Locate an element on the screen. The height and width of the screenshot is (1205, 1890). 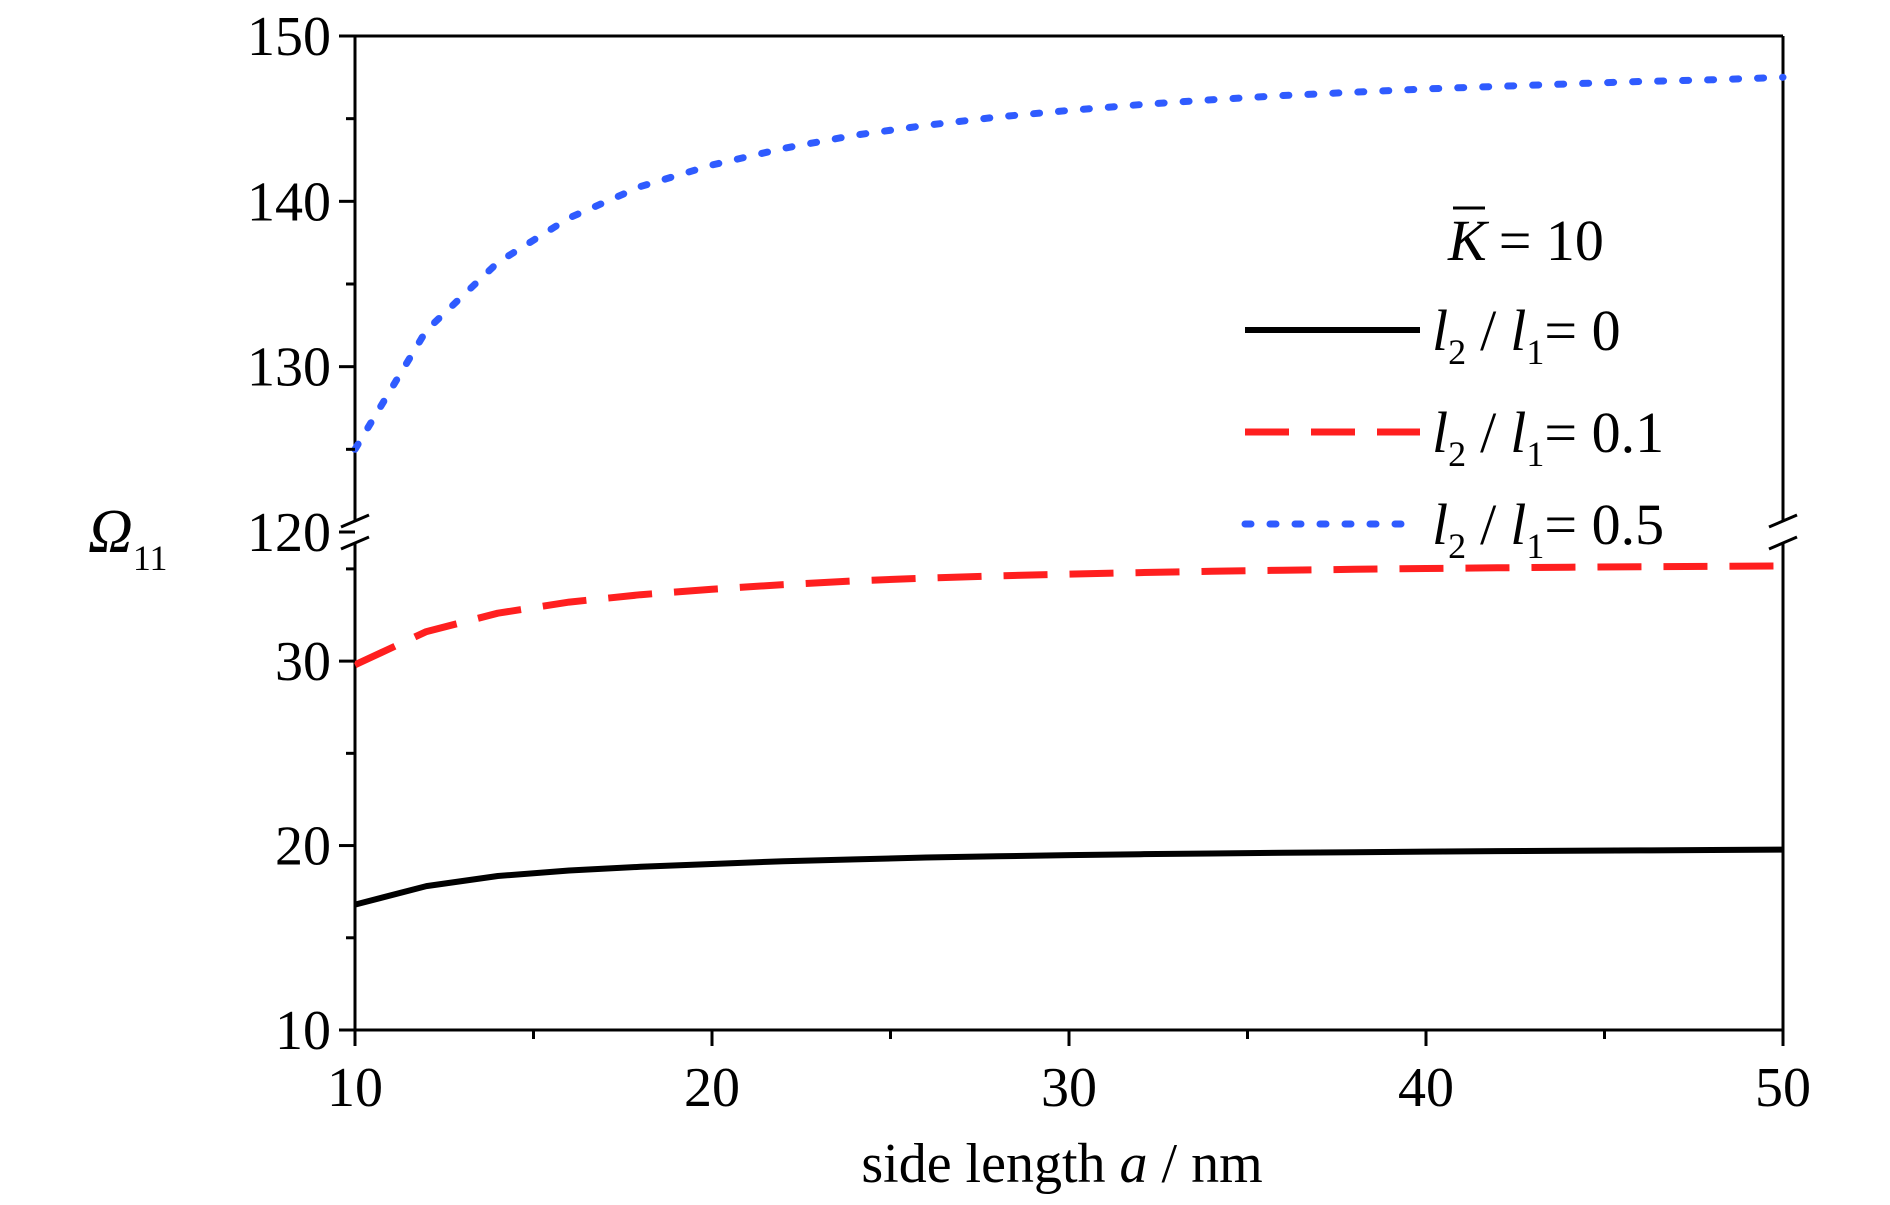
y-tick-label: 10 is located at coordinates (303, 1031).